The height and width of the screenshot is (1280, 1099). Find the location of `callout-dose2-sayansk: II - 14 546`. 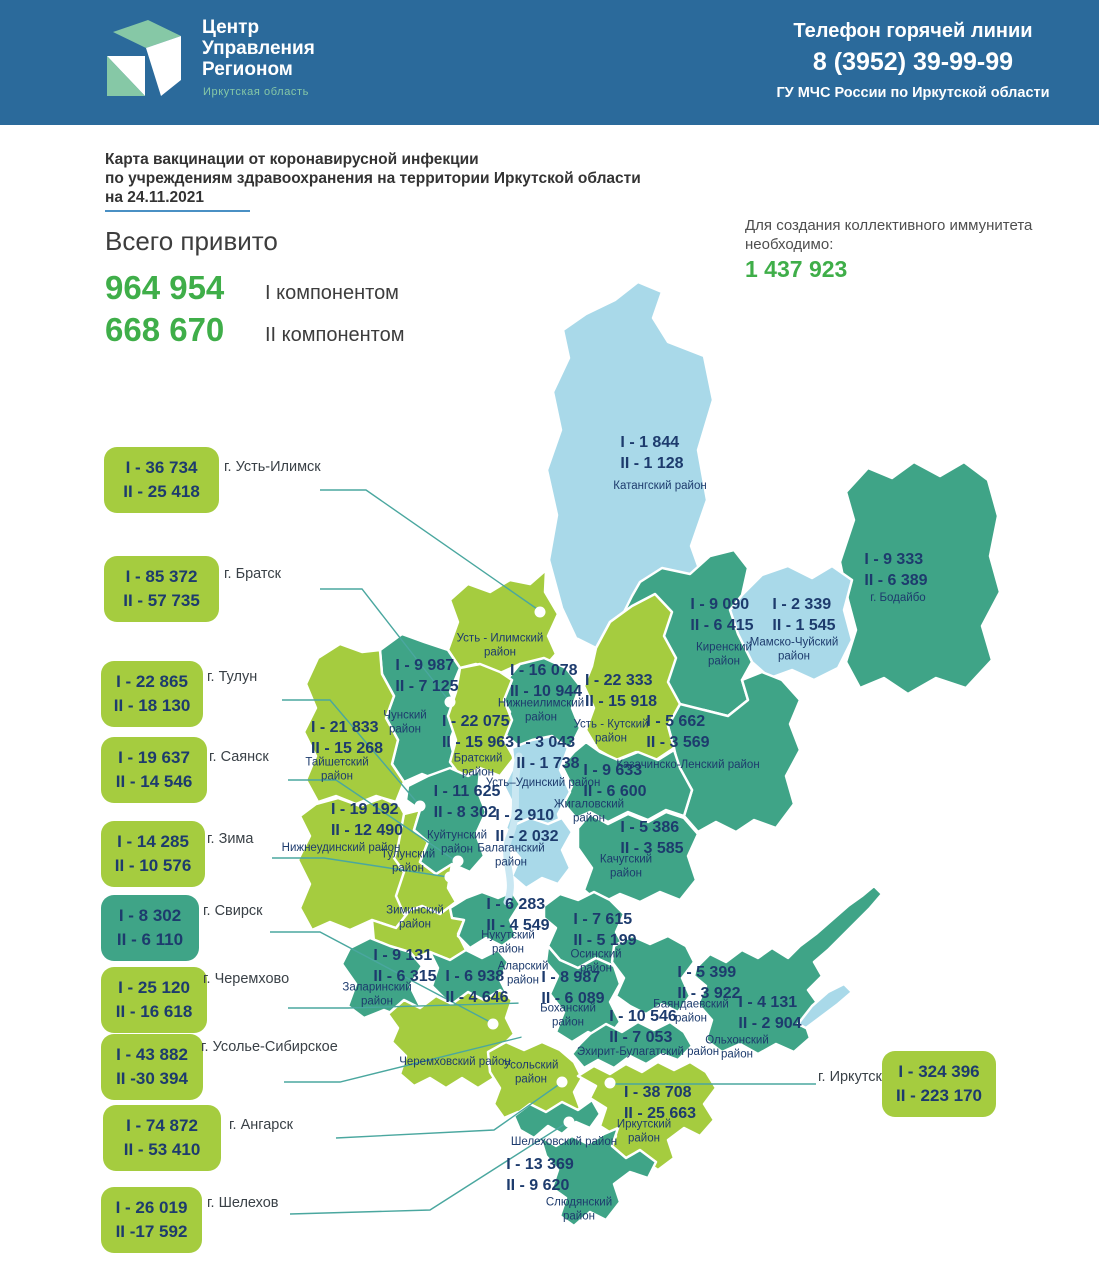

callout-dose2-sayansk: II - 14 546 is located at coordinates (154, 782).